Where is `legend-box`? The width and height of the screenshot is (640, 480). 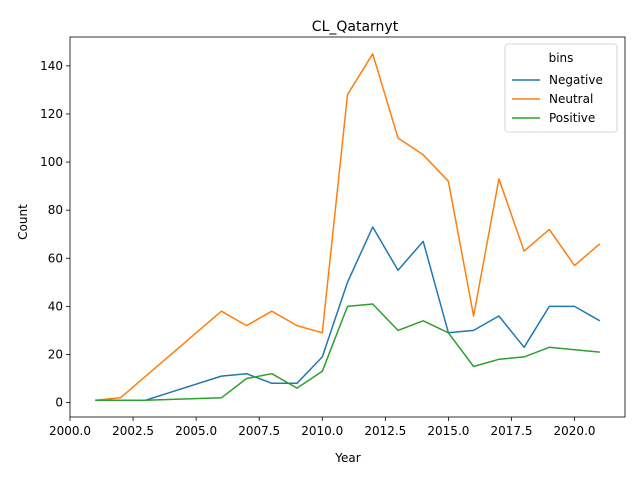
legend-box is located at coordinates (561, 88).